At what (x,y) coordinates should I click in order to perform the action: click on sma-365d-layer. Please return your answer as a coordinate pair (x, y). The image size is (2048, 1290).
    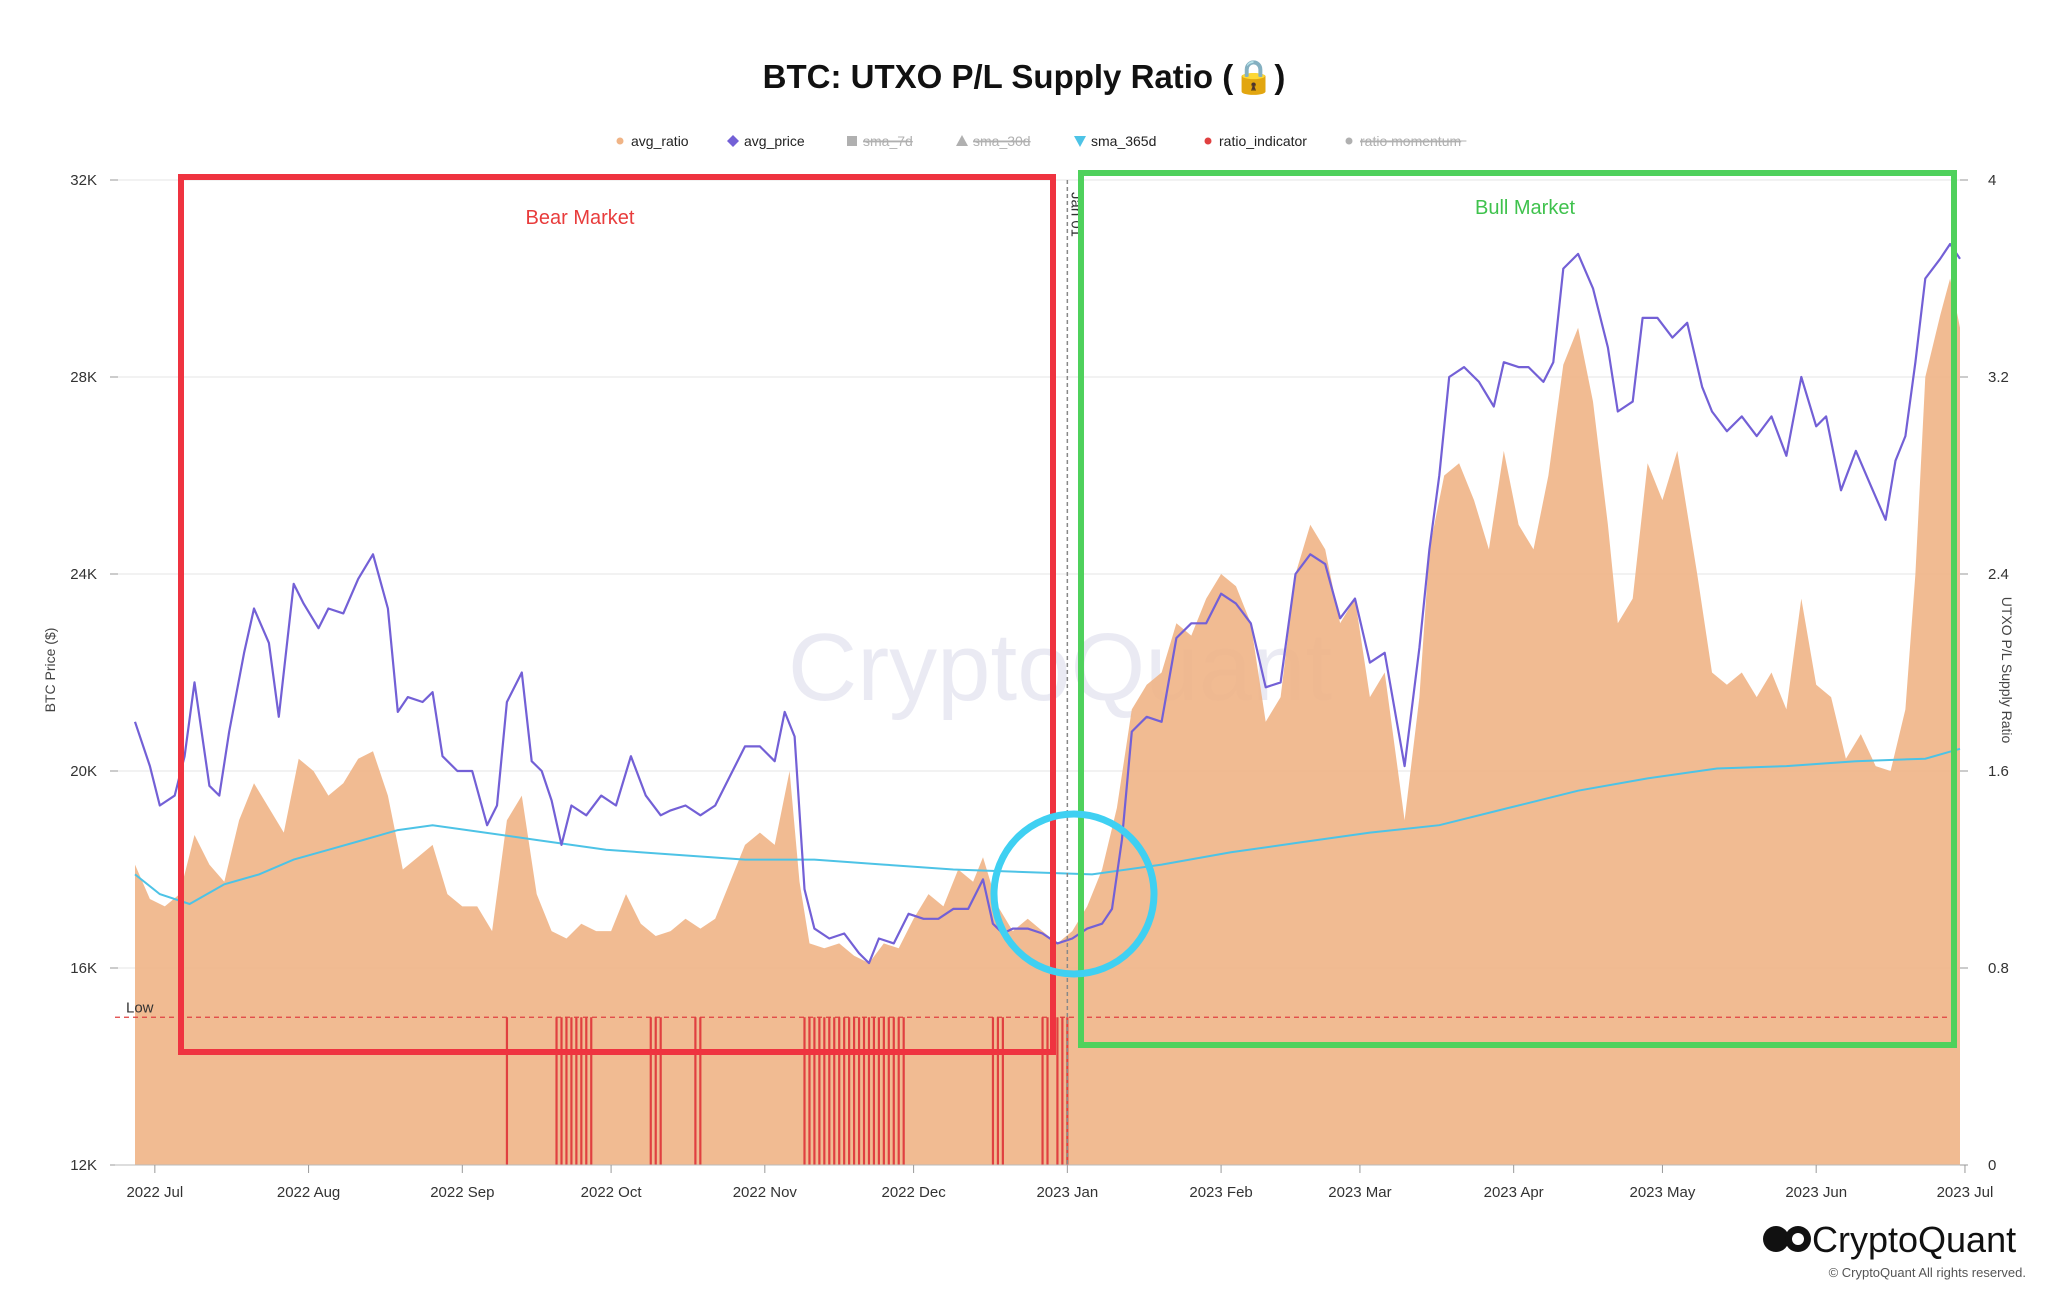
    Looking at the image, I should click on (1047, 826).